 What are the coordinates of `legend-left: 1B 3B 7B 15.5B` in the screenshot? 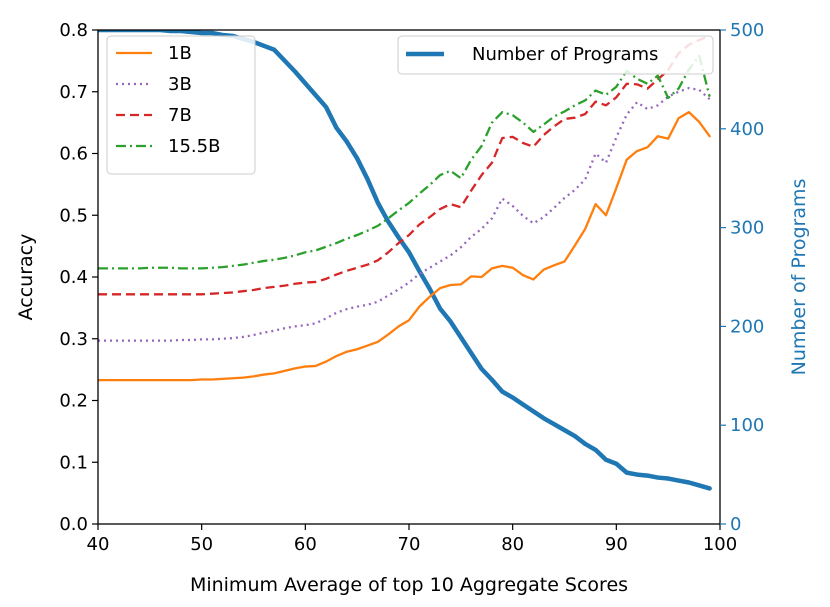 It's located at (181, 105).